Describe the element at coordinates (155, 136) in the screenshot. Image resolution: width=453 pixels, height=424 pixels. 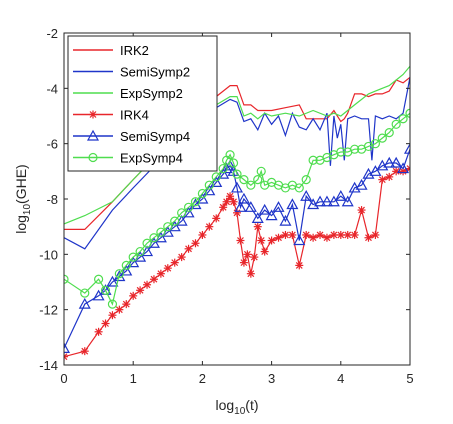
I see `legend-label: SemiSymp4` at that location.